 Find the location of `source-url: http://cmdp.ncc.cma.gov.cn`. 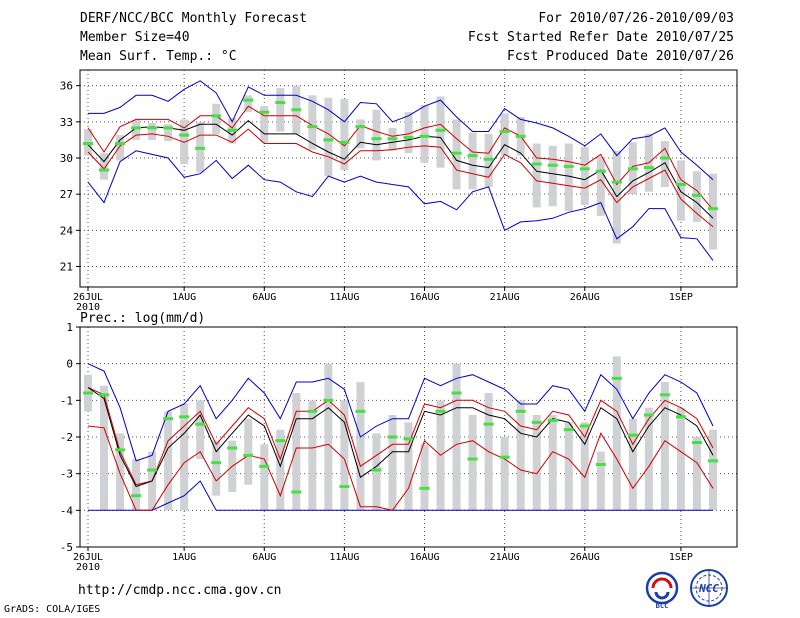

source-url: http://cmdp.ncc.cma.gov.cn is located at coordinates (180, 590).